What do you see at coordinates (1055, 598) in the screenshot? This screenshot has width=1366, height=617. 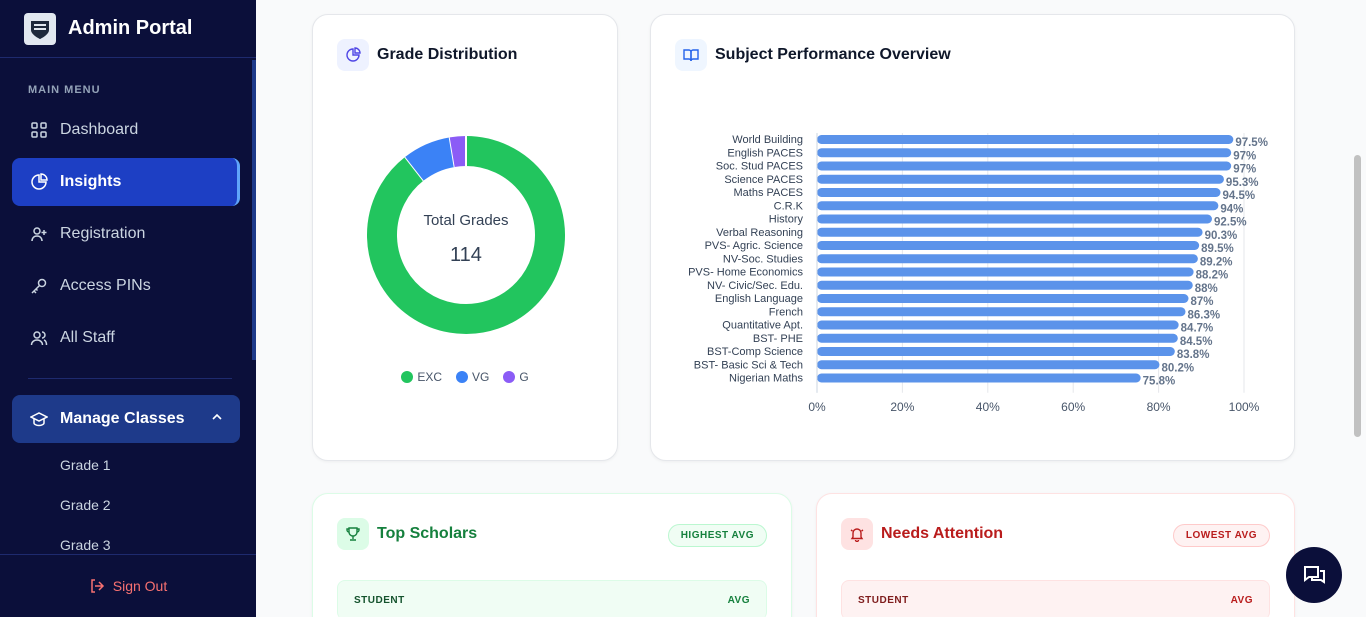 I see `attention-table-header: STUDENT AVG` at bounding box center [1055, 598].